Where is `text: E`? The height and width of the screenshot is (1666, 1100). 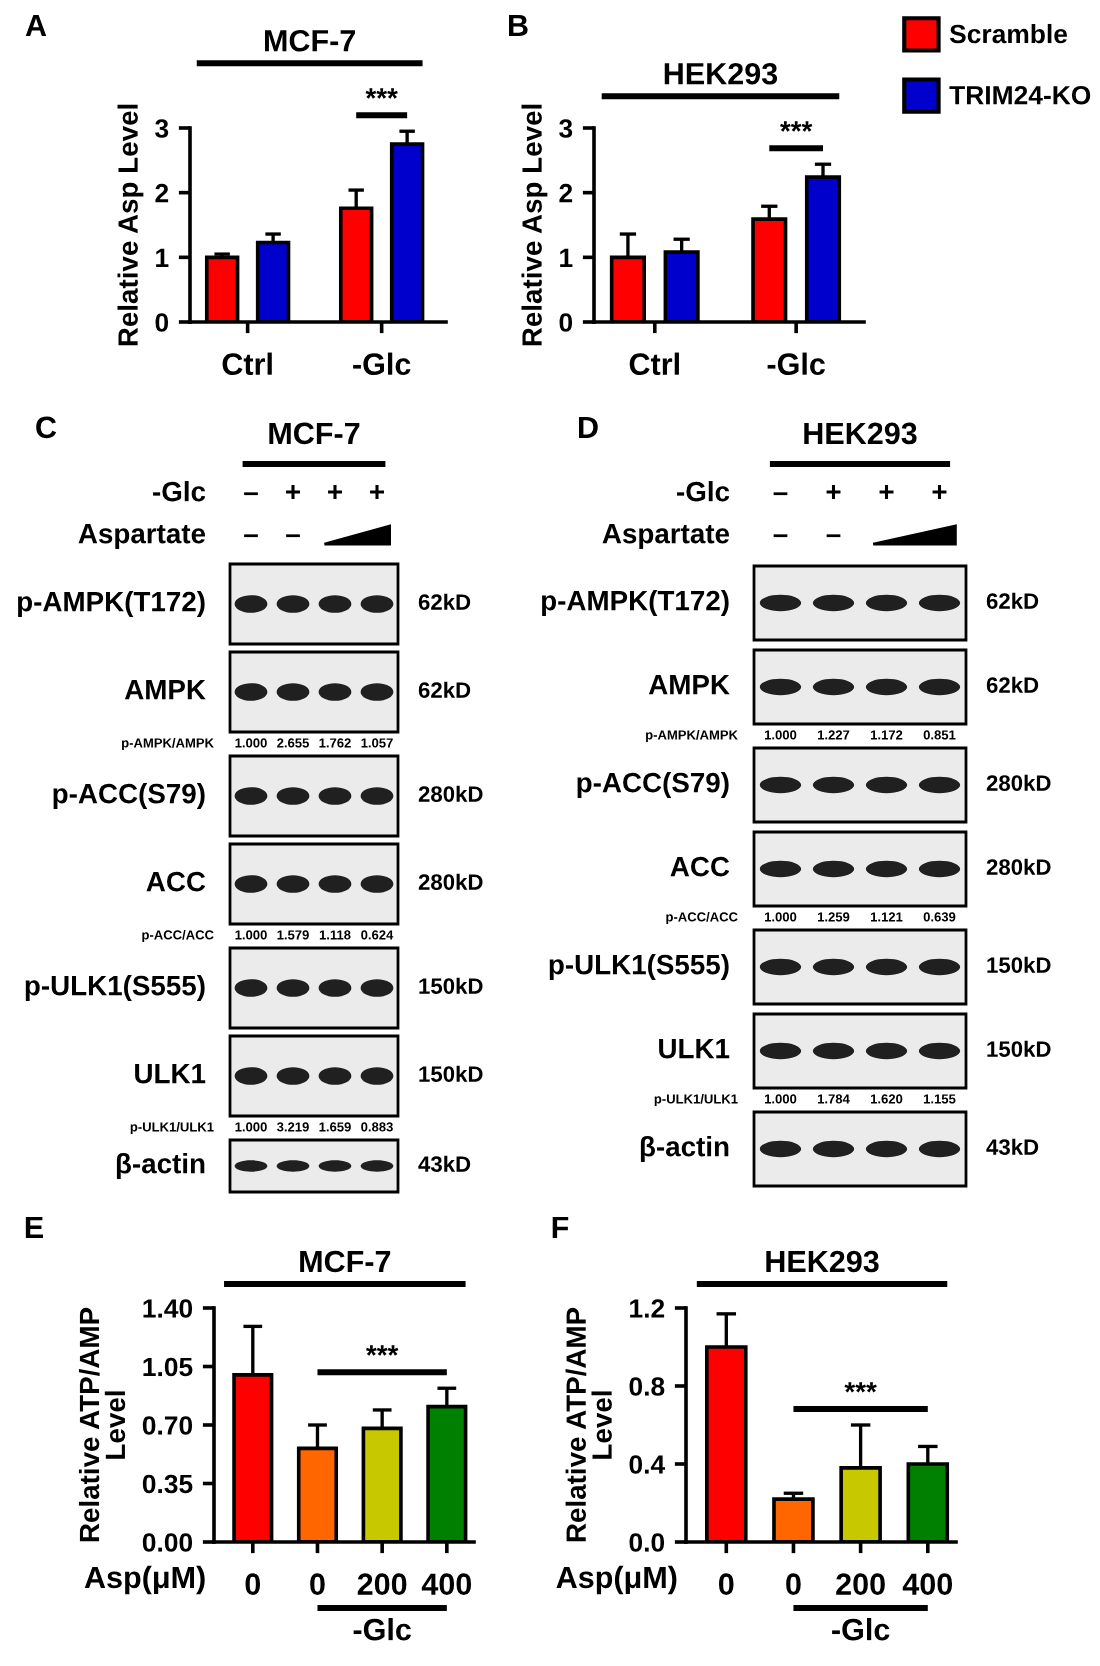
text: E is located at coordinates (34, 1227).